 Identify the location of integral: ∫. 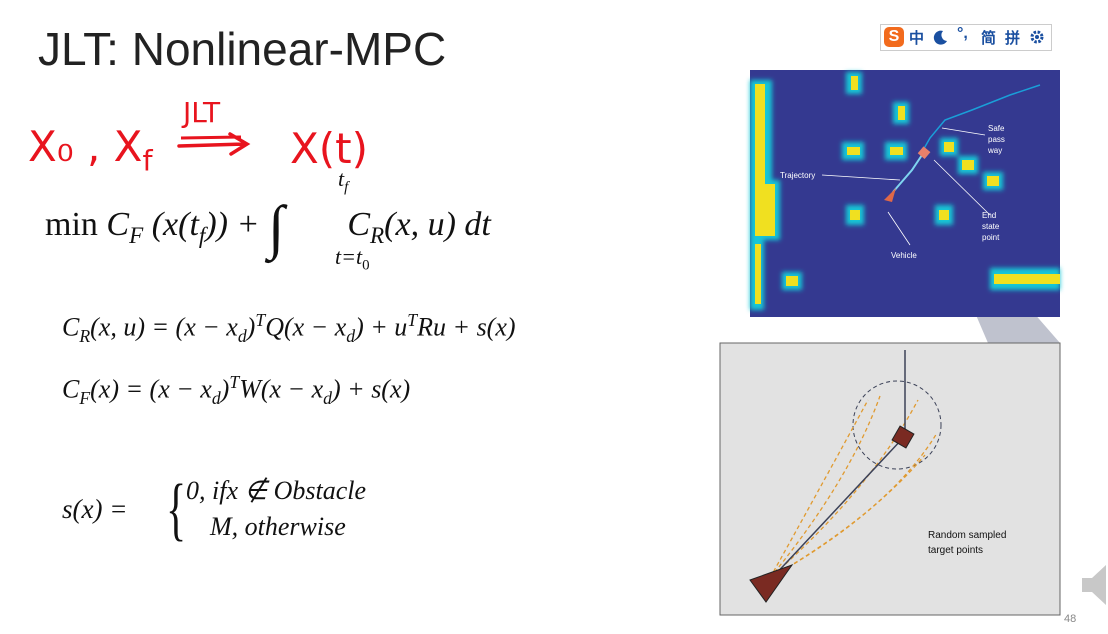
(276, 227).